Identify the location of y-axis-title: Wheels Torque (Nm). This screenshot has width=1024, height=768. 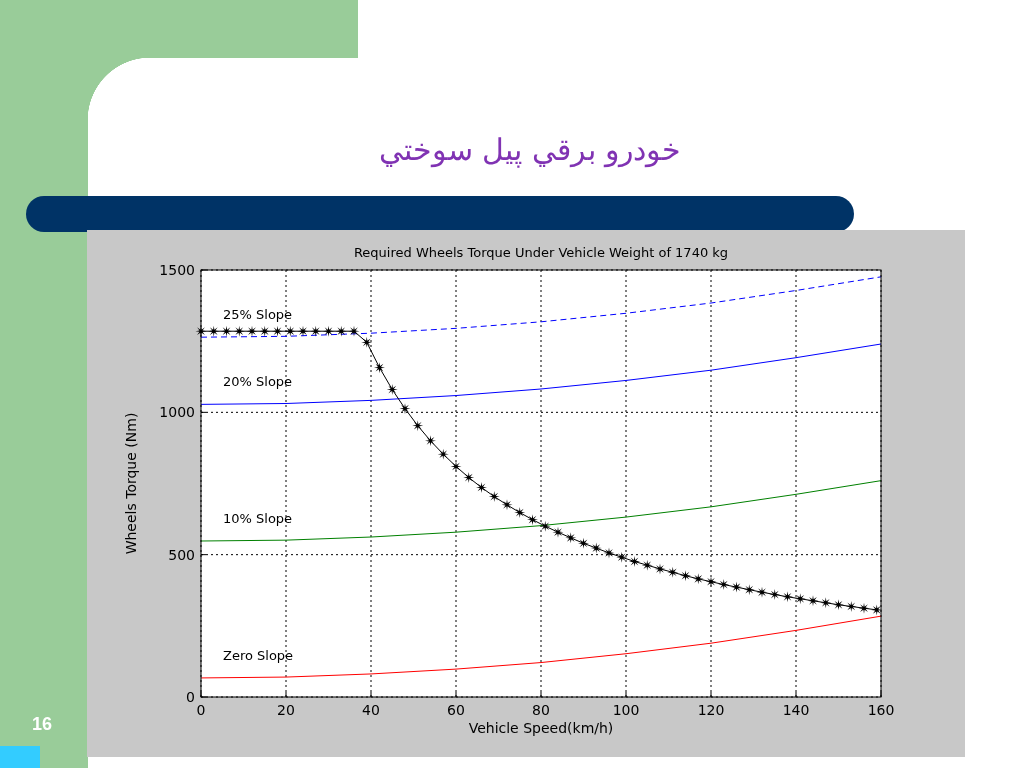
(131, 483).